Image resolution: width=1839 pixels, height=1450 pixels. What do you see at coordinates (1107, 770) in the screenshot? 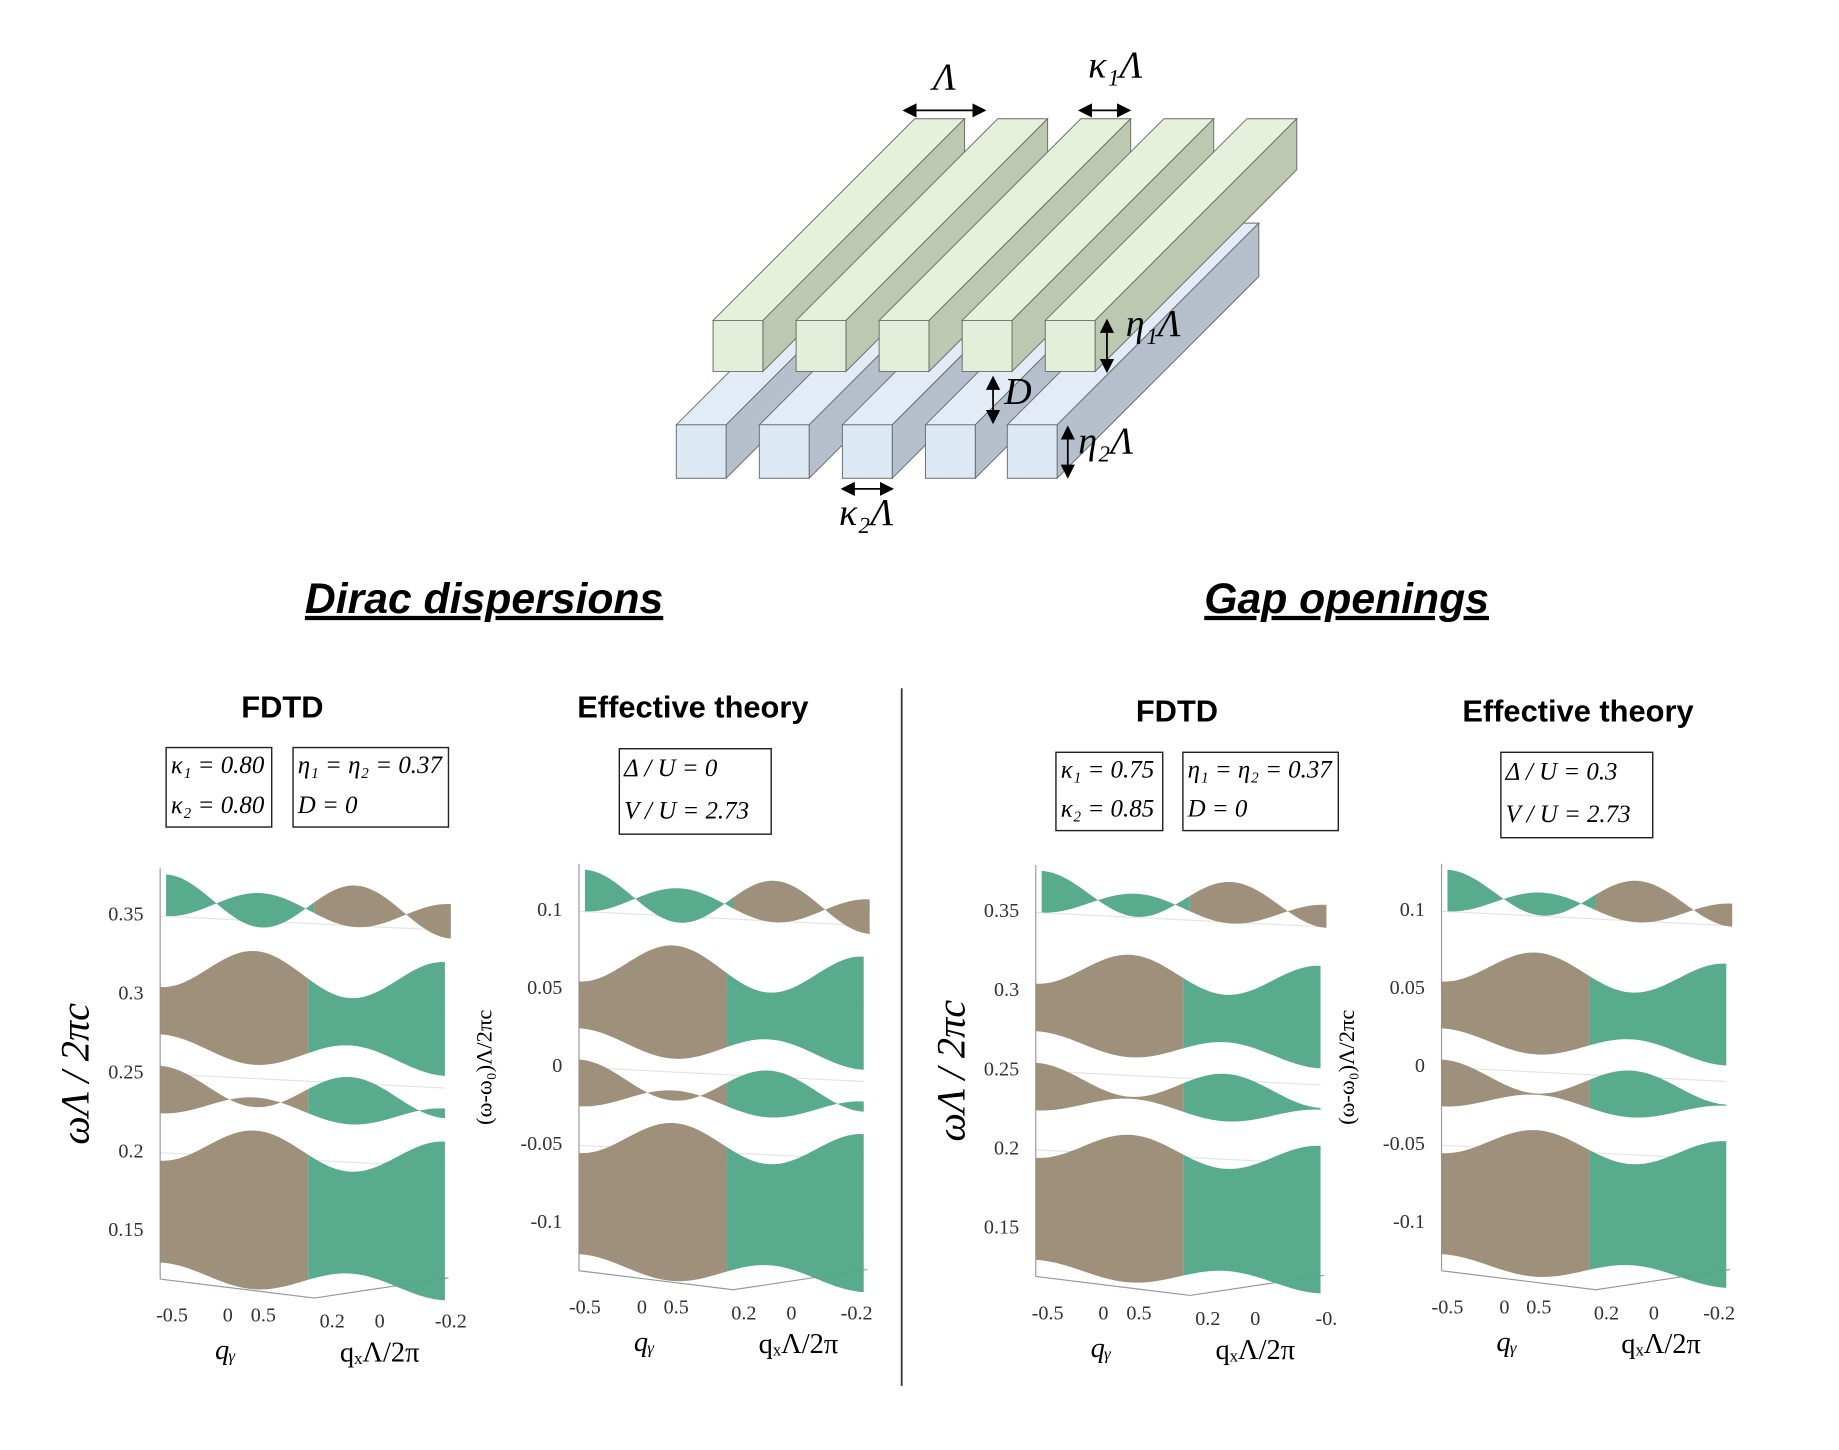
I see `parameter-text: κ₁ = 0.75` at bounding box center [1107, 770].